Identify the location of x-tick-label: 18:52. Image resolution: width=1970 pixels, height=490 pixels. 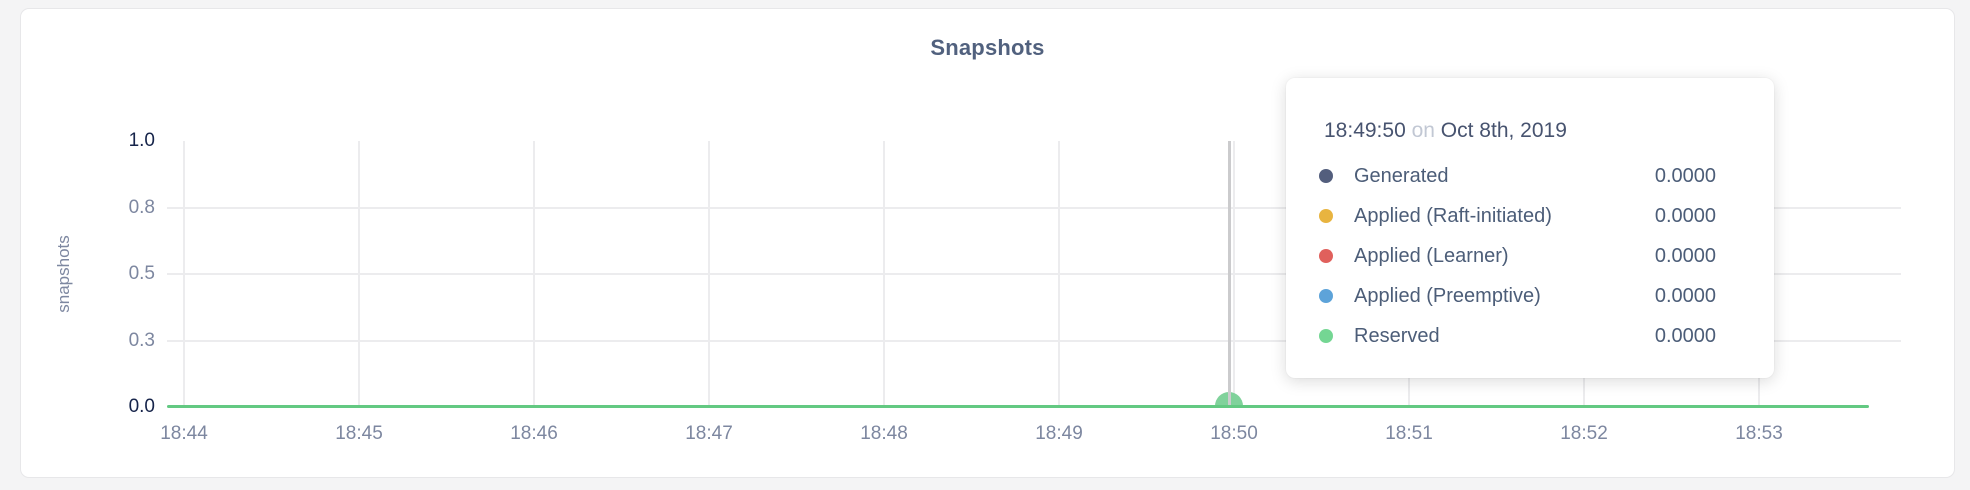
(1584, 433).